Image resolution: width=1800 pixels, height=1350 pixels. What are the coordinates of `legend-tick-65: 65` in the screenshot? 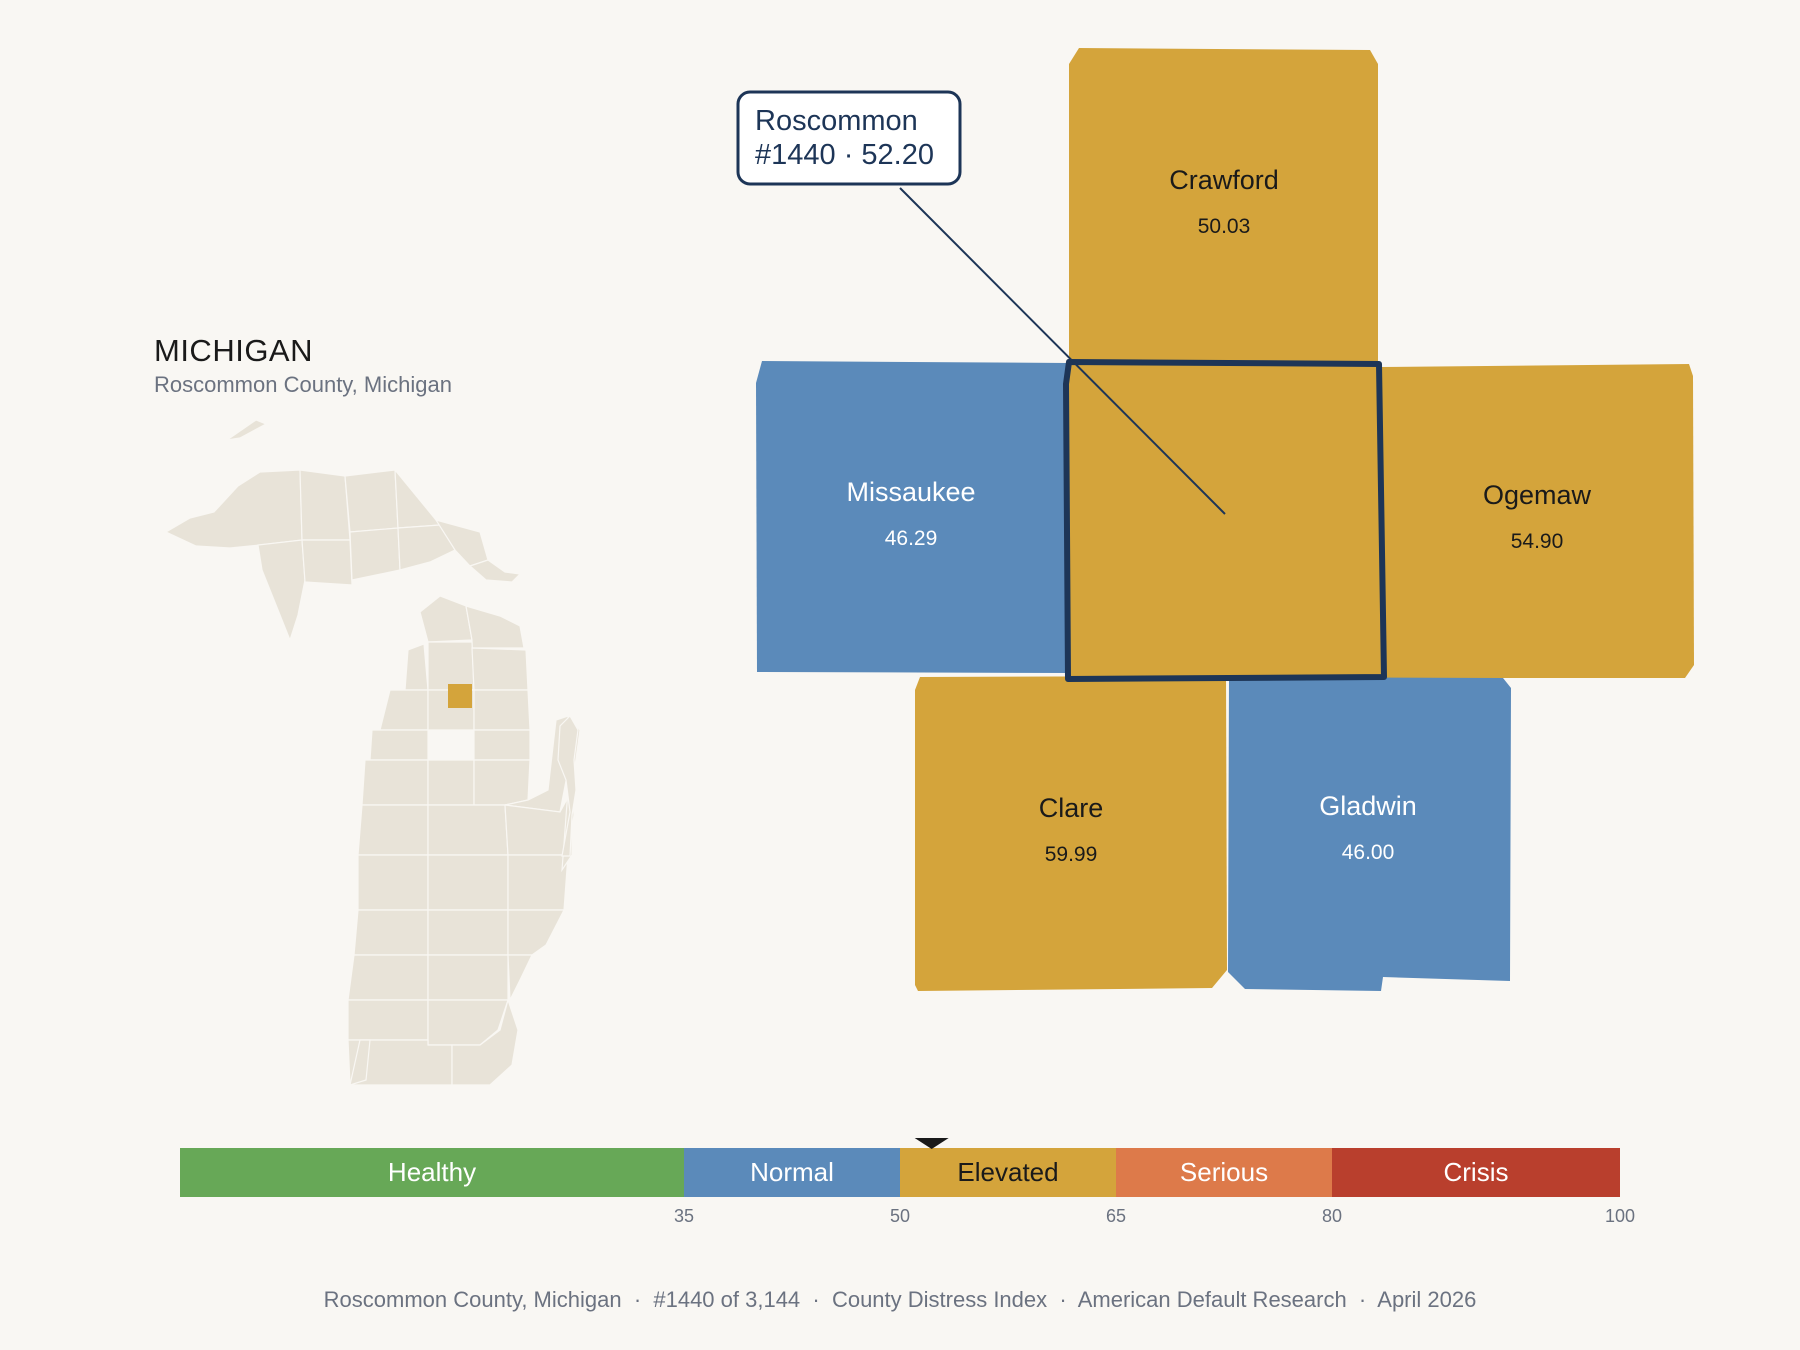 It's located at (1116, 1216).